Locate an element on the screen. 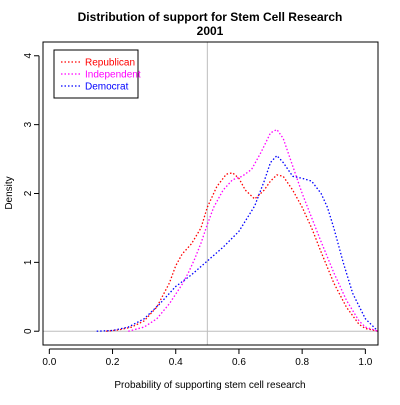 The image size is (400, 405). x-tick-label: 0.2 is located at coordinates (113, 362).